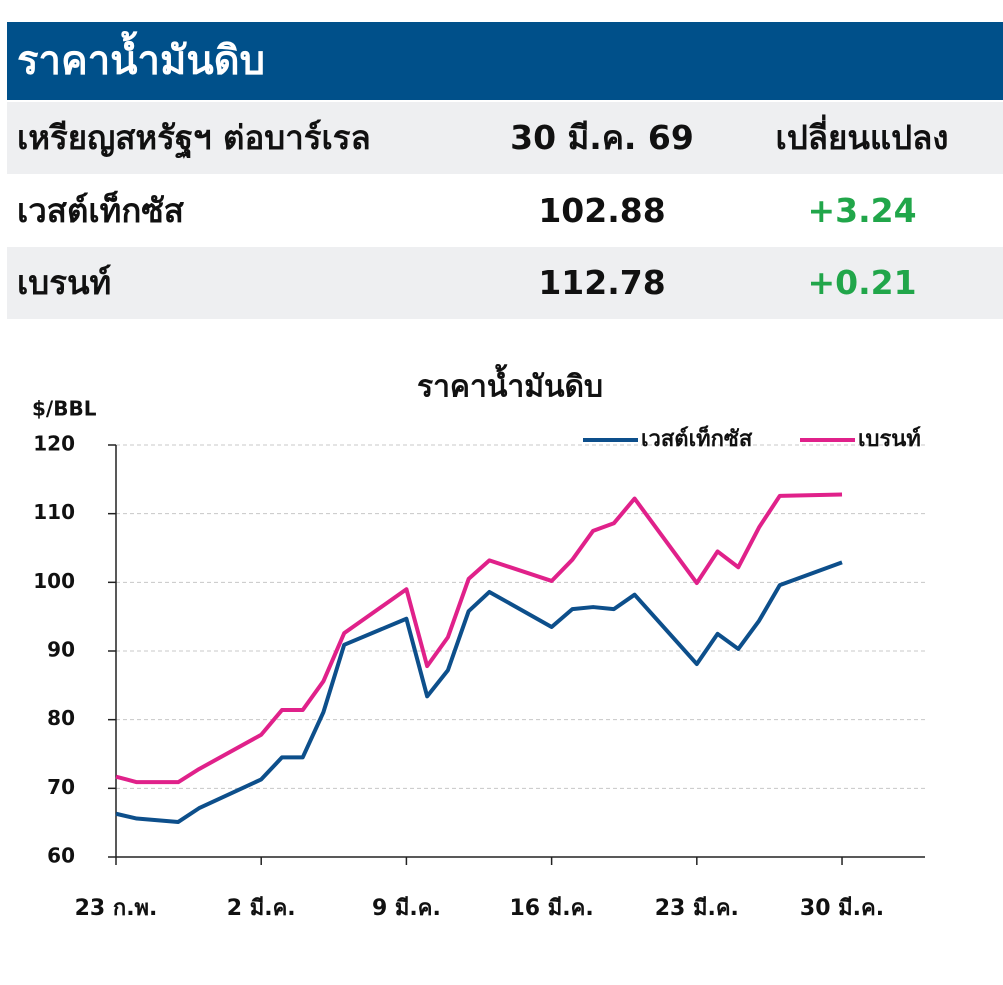  Describe the element at coordinates (505, 61) in the screenshot. I see `header-title: ราคาน้ำมันดิบ` at that location.